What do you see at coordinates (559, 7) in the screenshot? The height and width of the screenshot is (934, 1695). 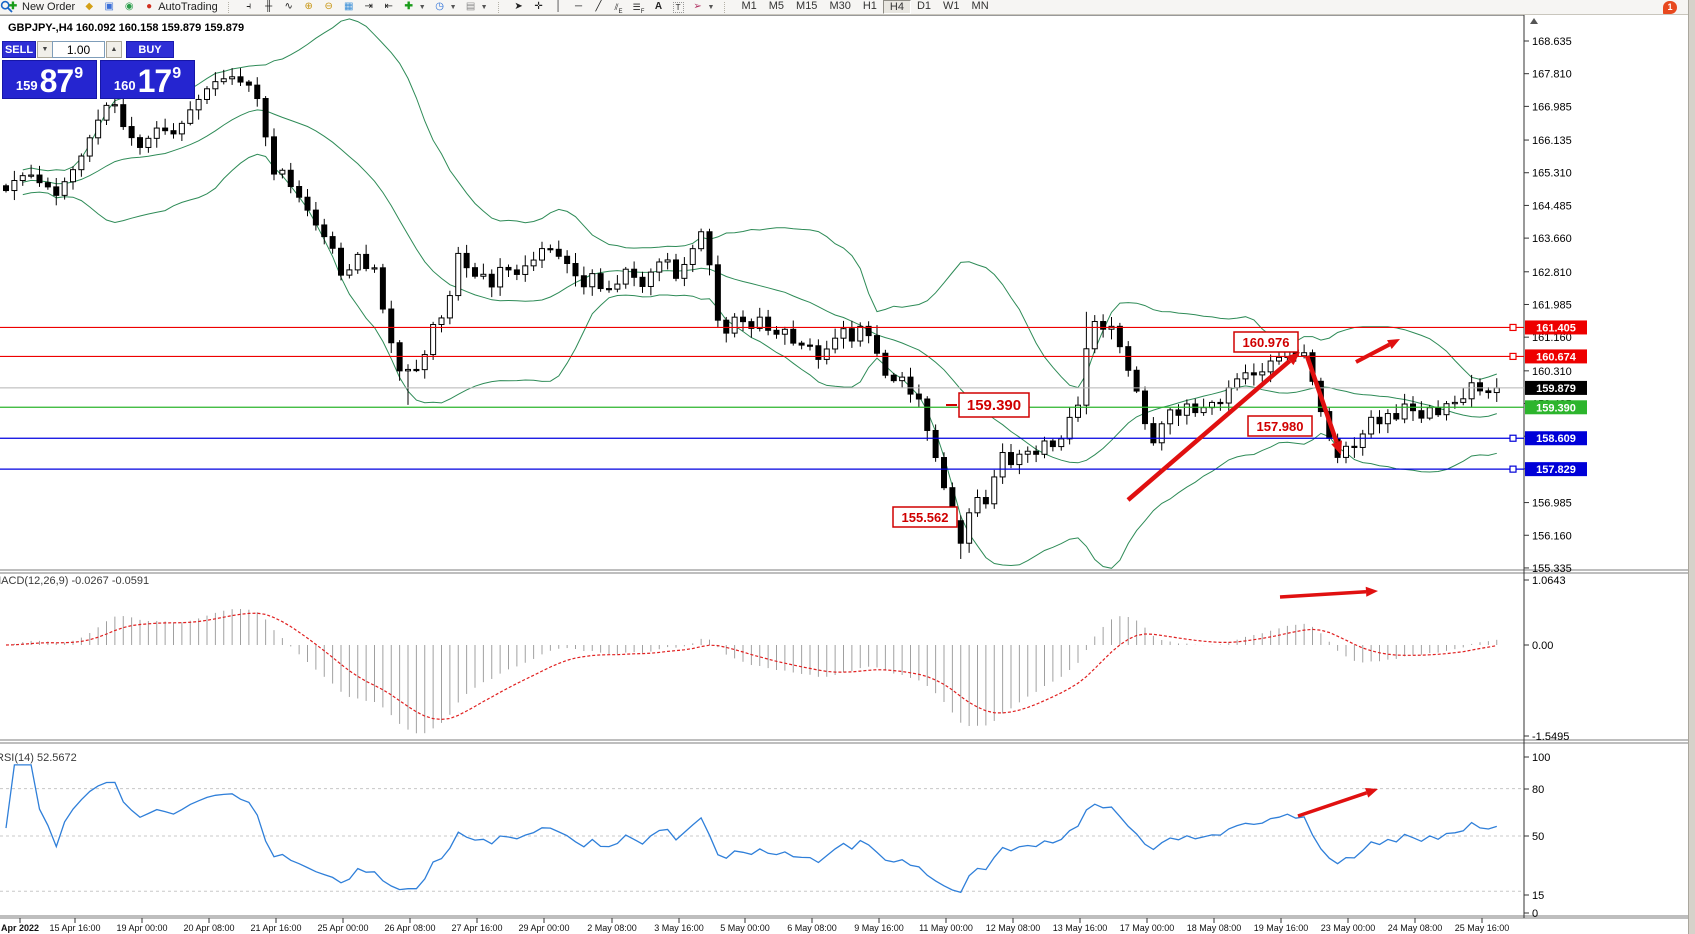 I see `vline-button: │` at bounding box center [559, 7].